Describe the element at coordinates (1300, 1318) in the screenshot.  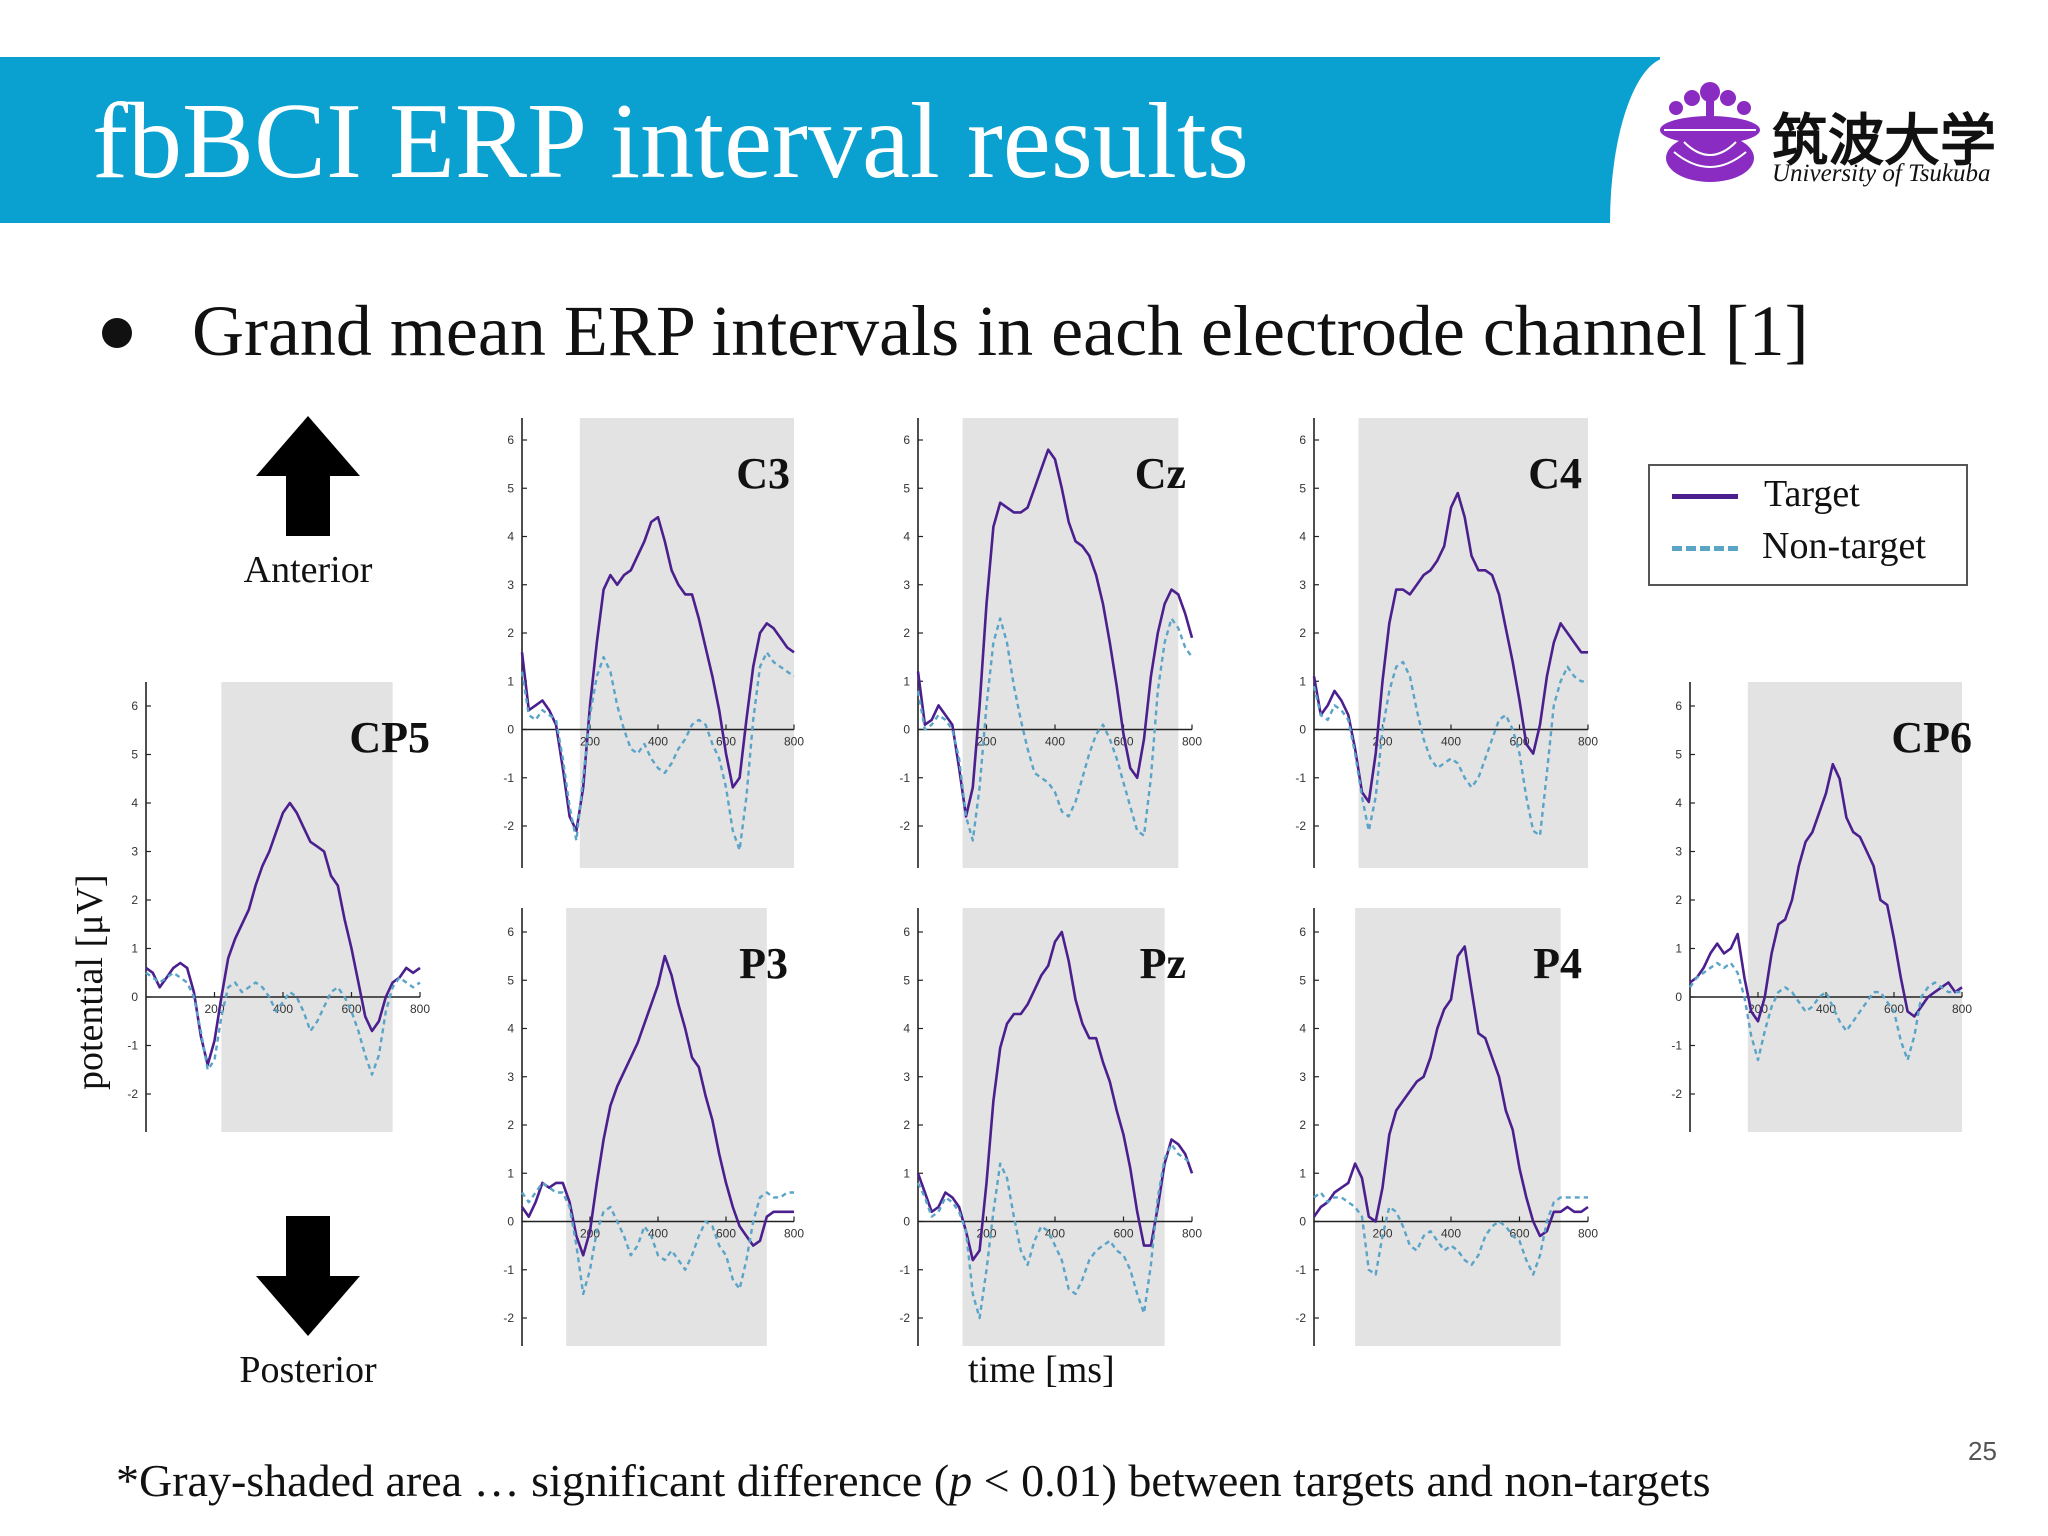
I see `y-tick-label-p4: -2` at that location.